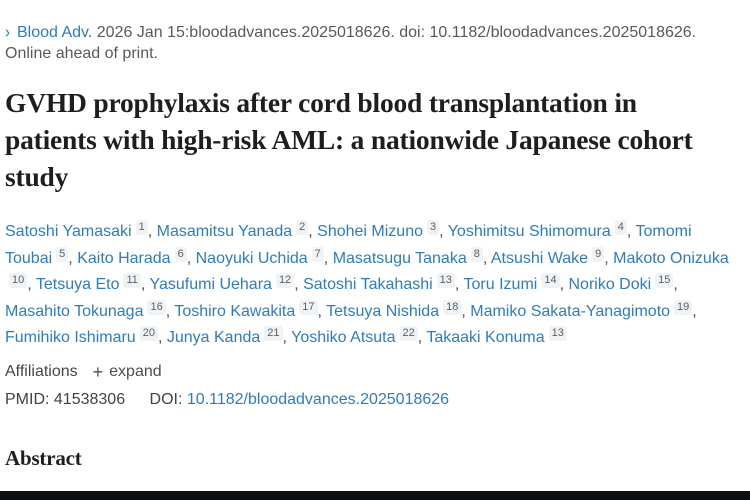  What do you see at coordinates (70, 337) in the screenshot?
I see `author-link: Fumihiko Ishimaru` at bounding box center [70, 337].